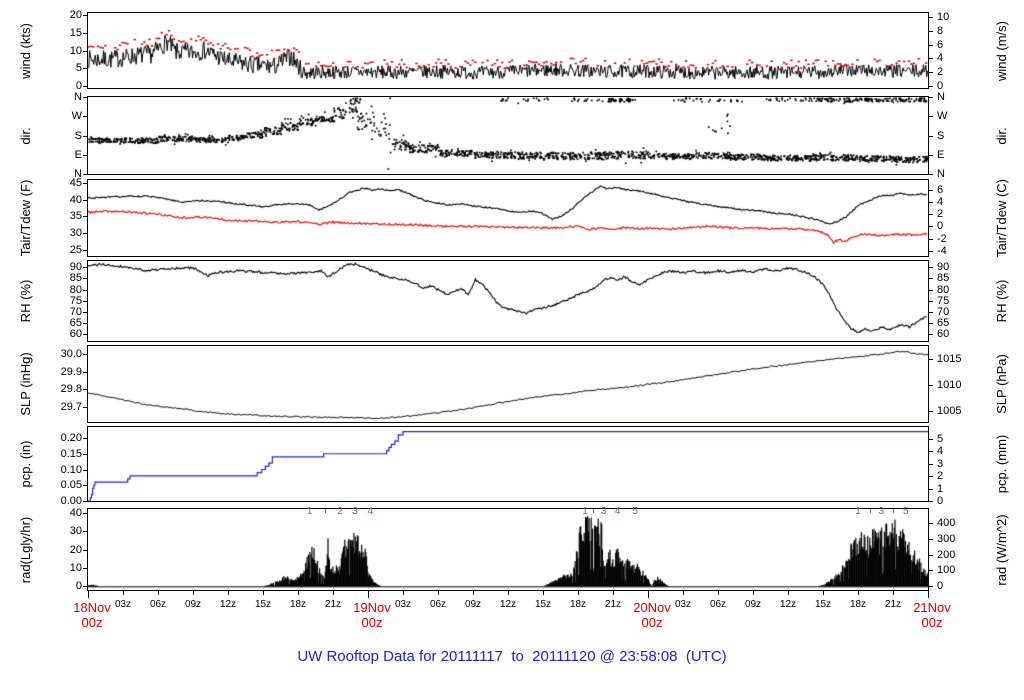 This screenshot has width=1024, height=700. Describe the element at coordinates (788, 604) in the screenshot. I see `x-hour-label: 12z` at that location.